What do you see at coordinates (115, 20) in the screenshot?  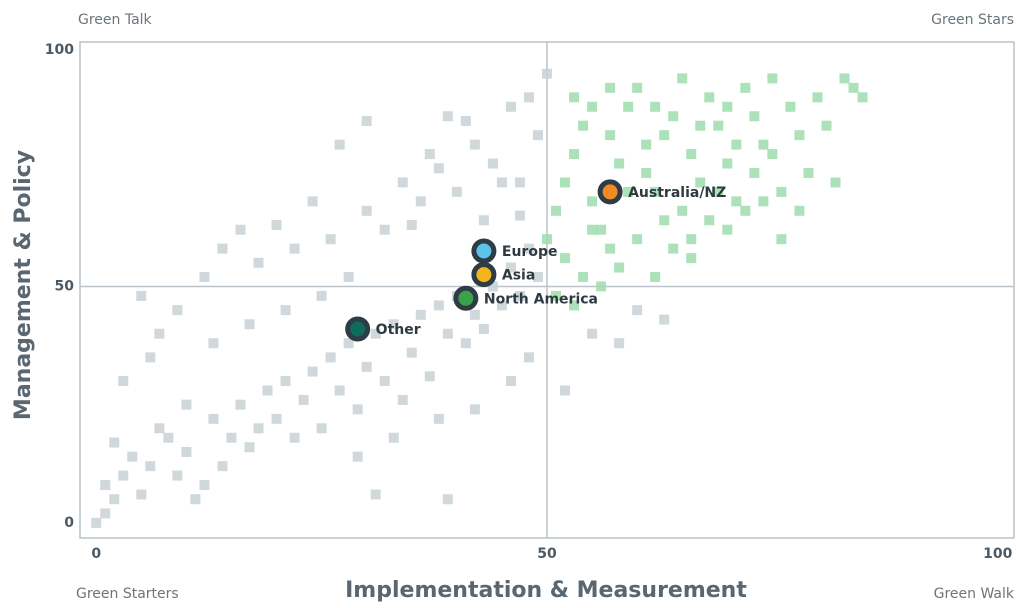 I see `quadrant-label: Green Talk` at bounding box center [115, 20].